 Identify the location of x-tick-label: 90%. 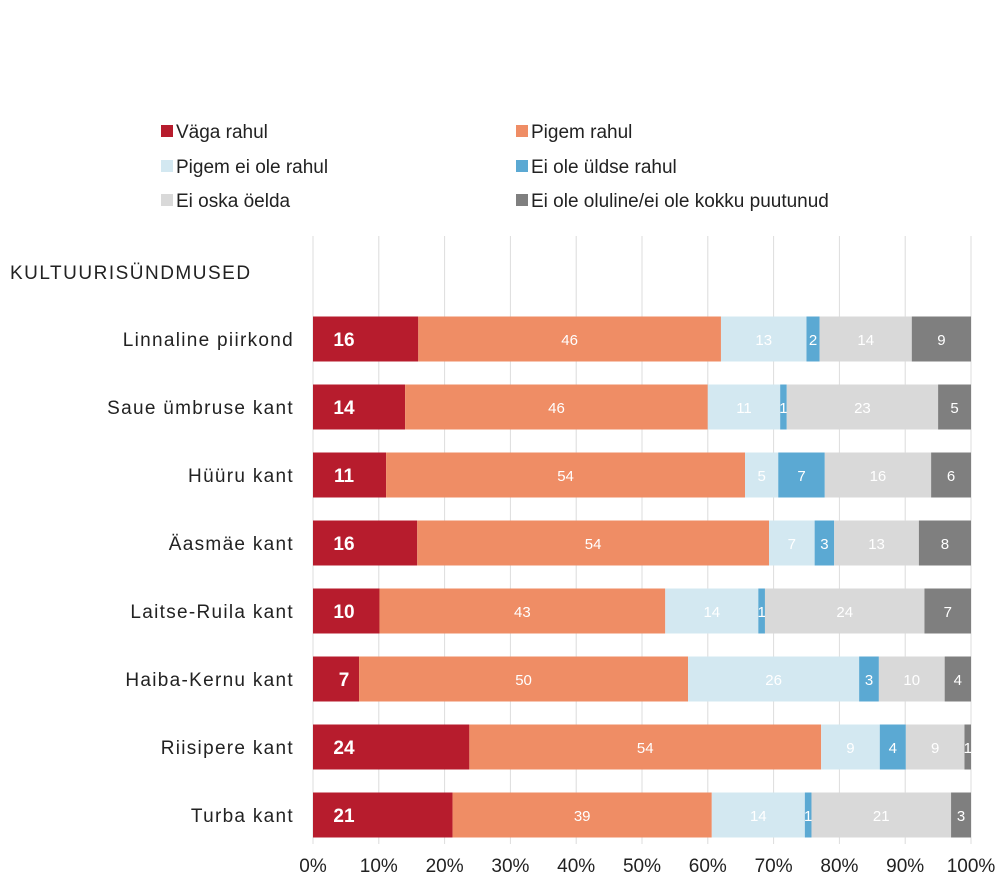
(905, 866).